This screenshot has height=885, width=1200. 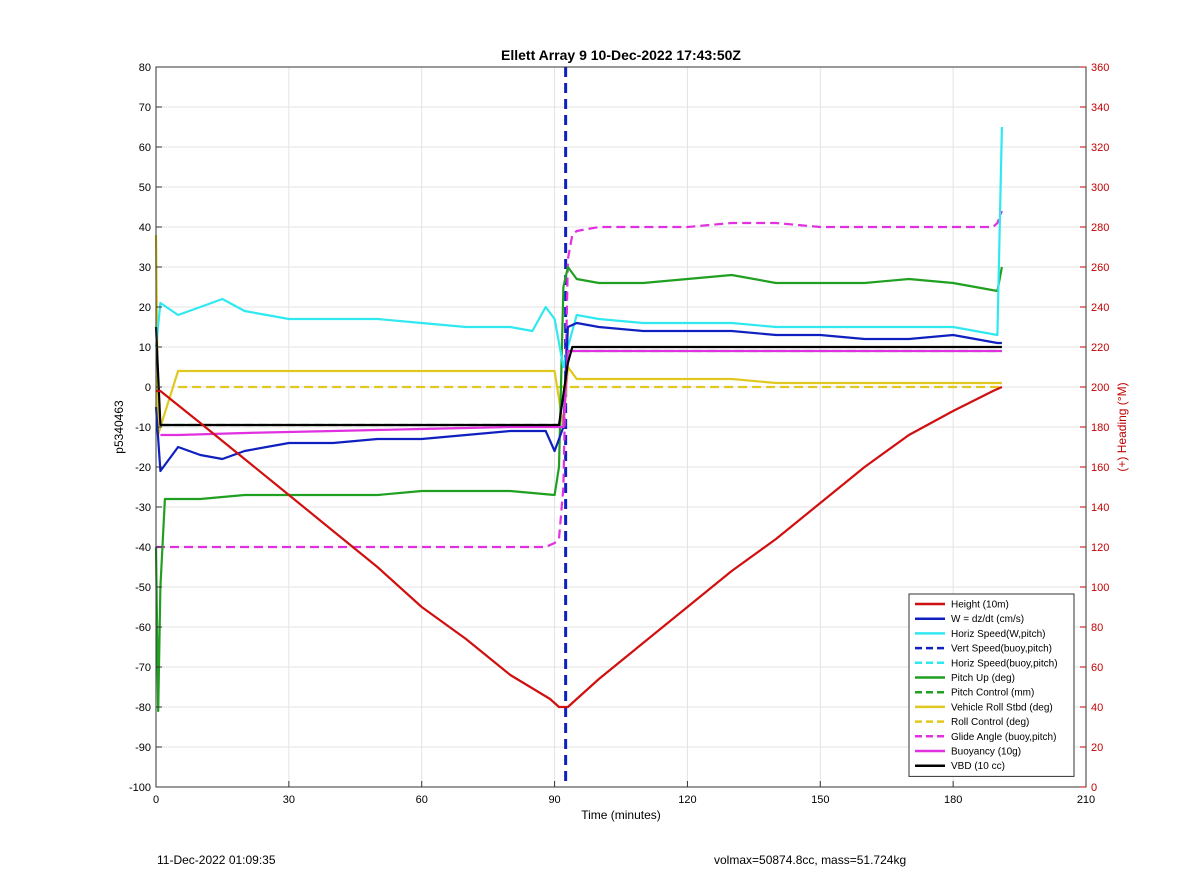 I want to click on legend-entry: Pitch Up (deg), so click(x=983, y=678).